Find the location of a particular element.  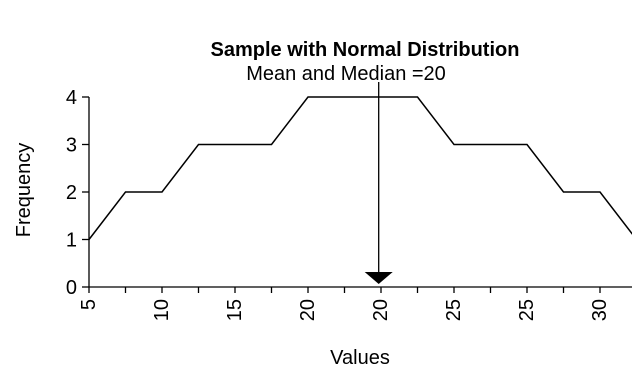

y-ticks: 0 1 2 3 4 is located at coordinates (77, 193).